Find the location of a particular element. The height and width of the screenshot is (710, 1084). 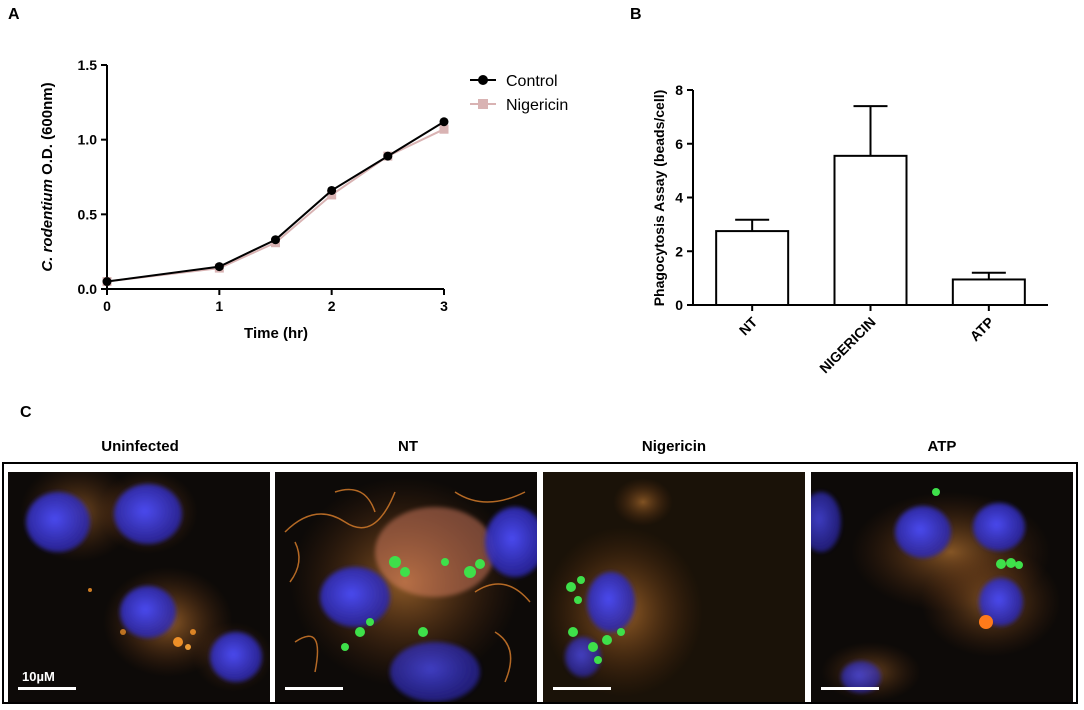

legend-label-control: Control is located at coordinates (532, 81).